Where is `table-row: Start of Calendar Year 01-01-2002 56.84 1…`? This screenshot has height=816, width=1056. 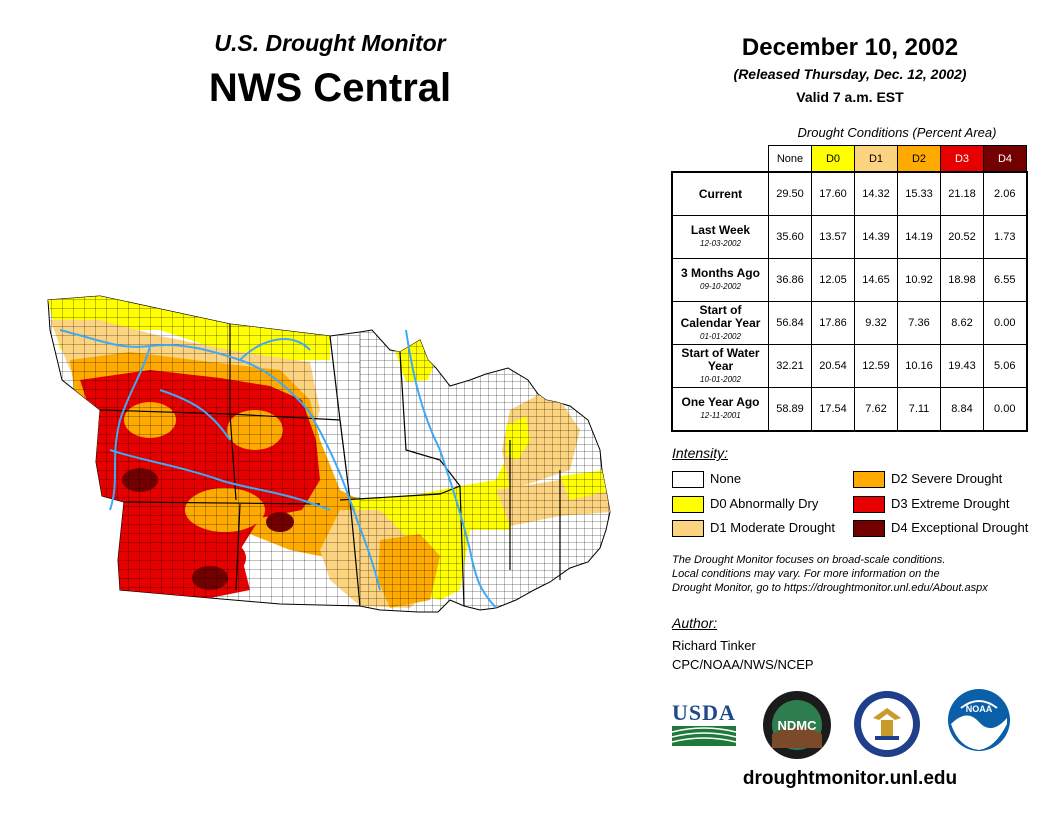
table-row: Start of Calendar Year 01-01-2002 56.84 1… is located at coordinates (849, 323).